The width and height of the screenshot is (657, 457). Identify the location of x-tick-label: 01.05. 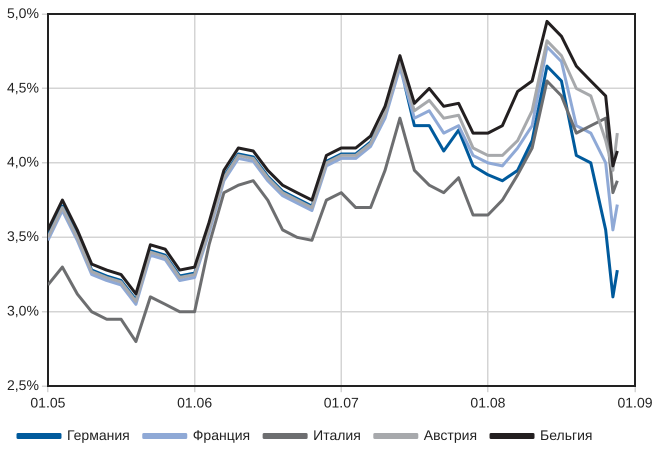
(48, 402).